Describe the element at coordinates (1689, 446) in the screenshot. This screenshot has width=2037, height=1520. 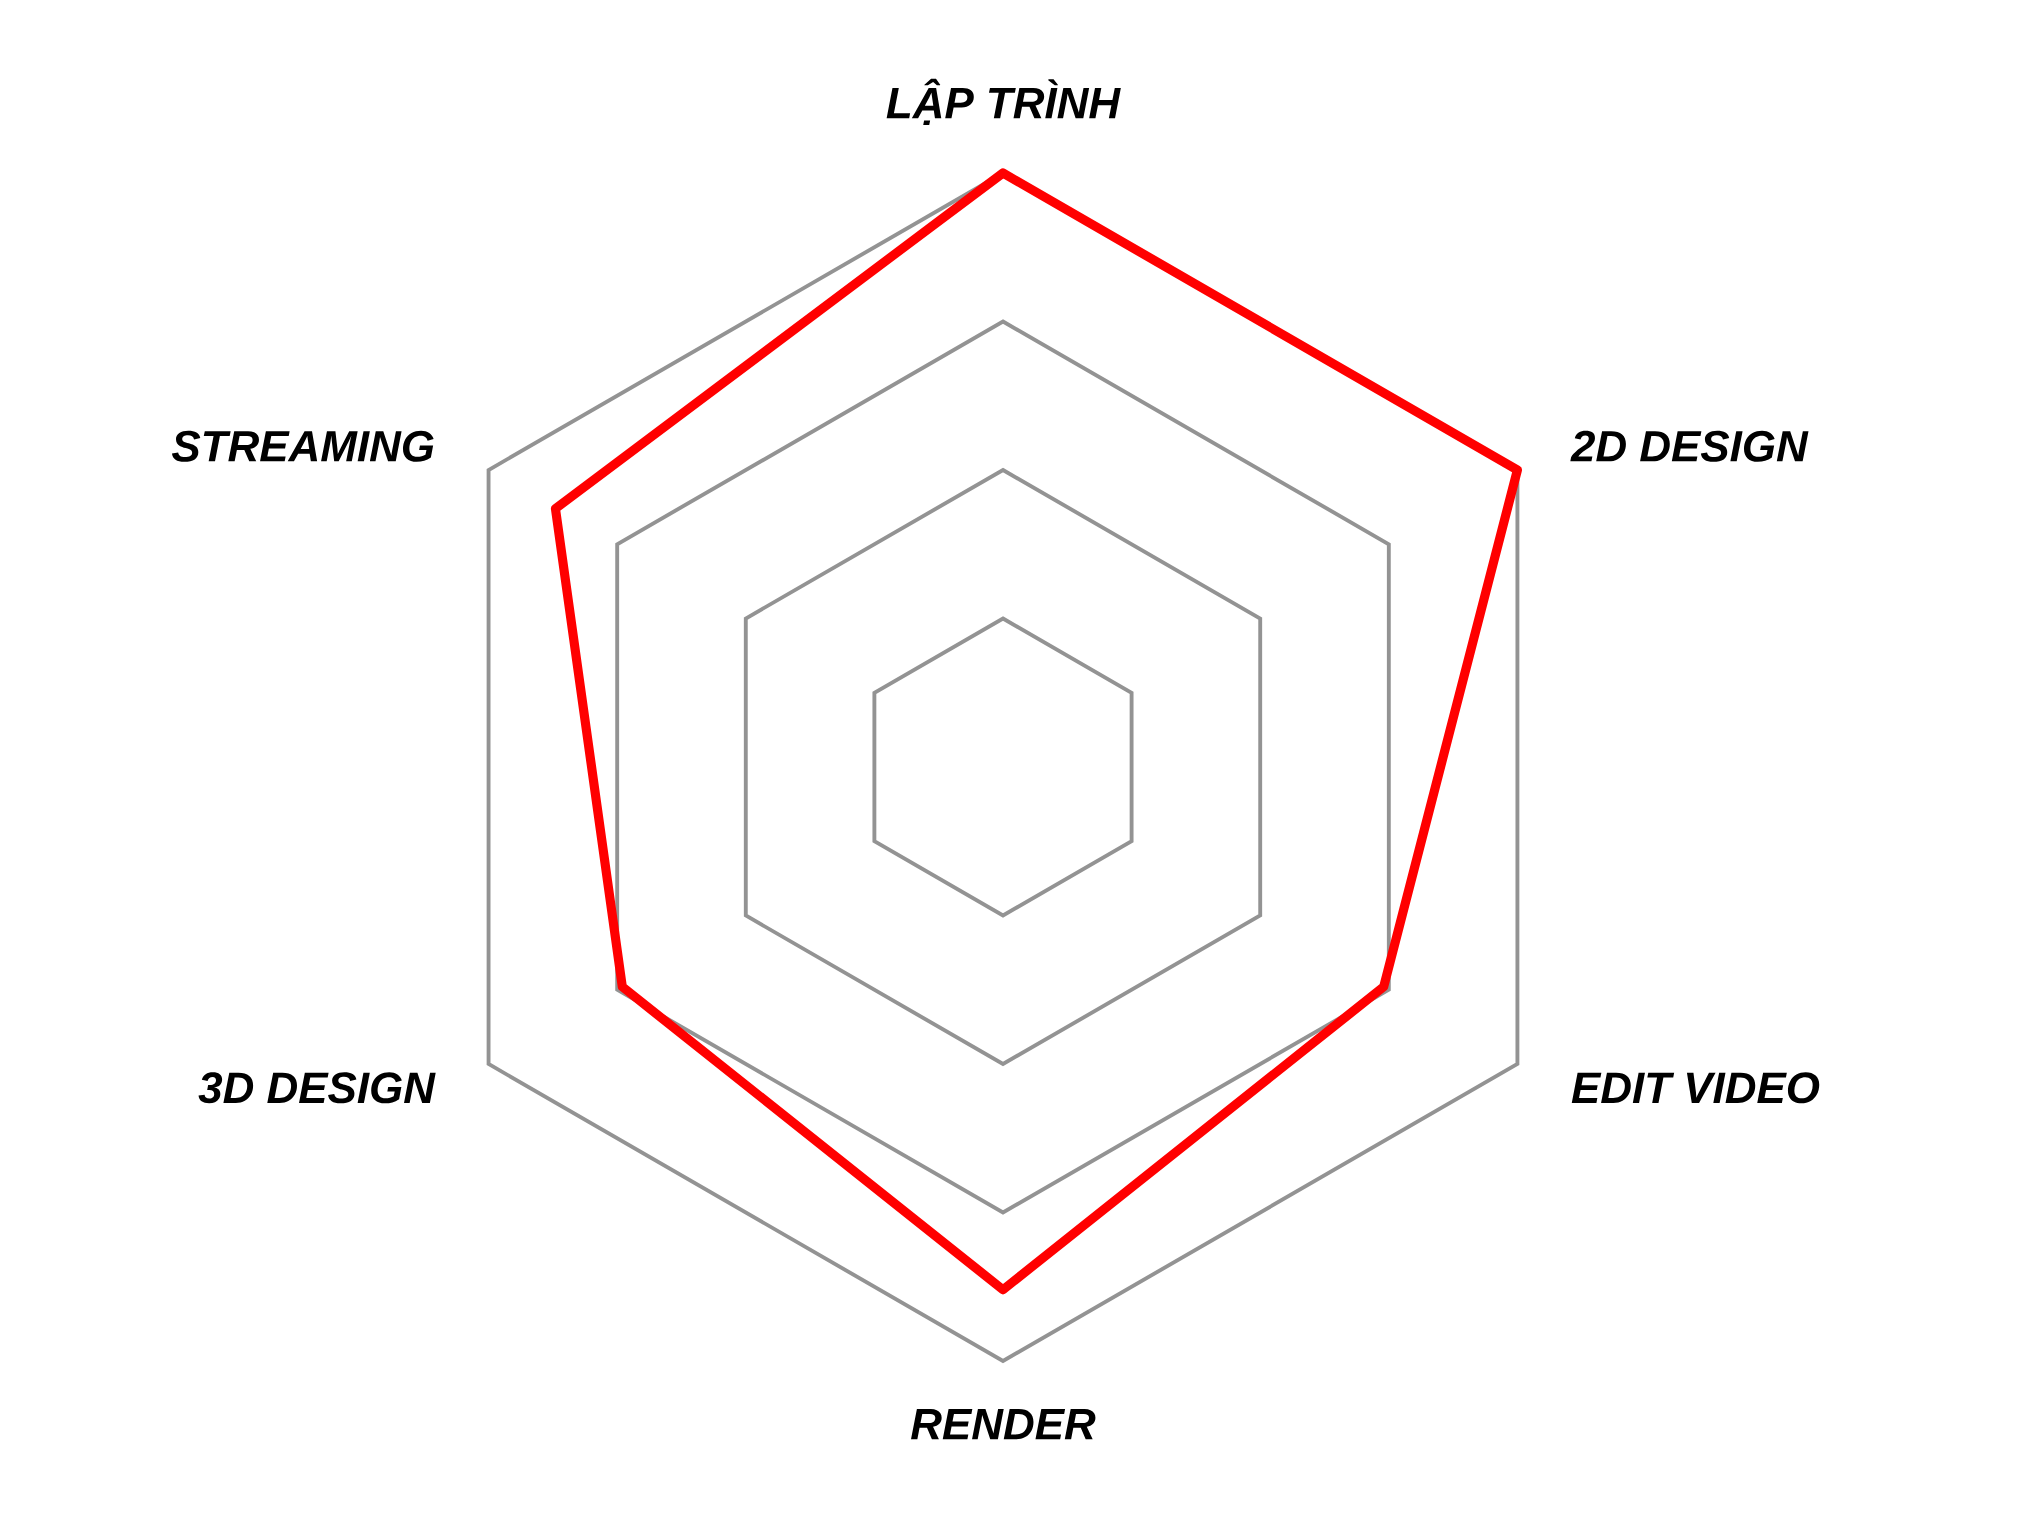
I see `spoke-label: 2D DESIGN` at that location.